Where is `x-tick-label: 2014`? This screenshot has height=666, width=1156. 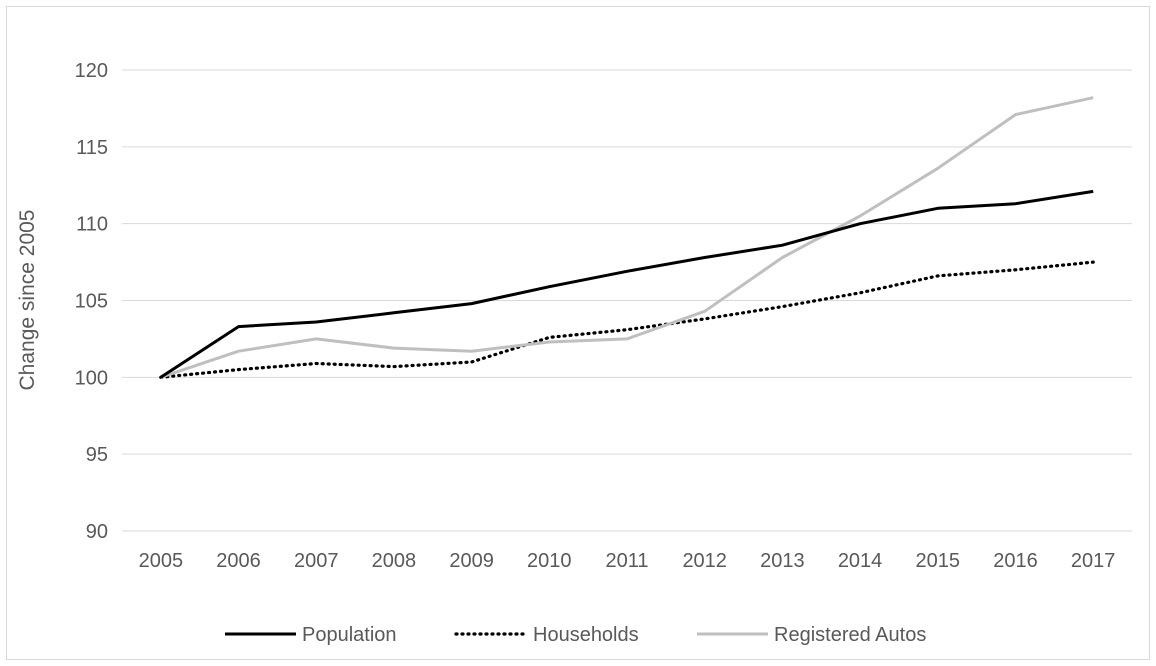 x-tick-label: 2014 is located at coordinates (860, 561).